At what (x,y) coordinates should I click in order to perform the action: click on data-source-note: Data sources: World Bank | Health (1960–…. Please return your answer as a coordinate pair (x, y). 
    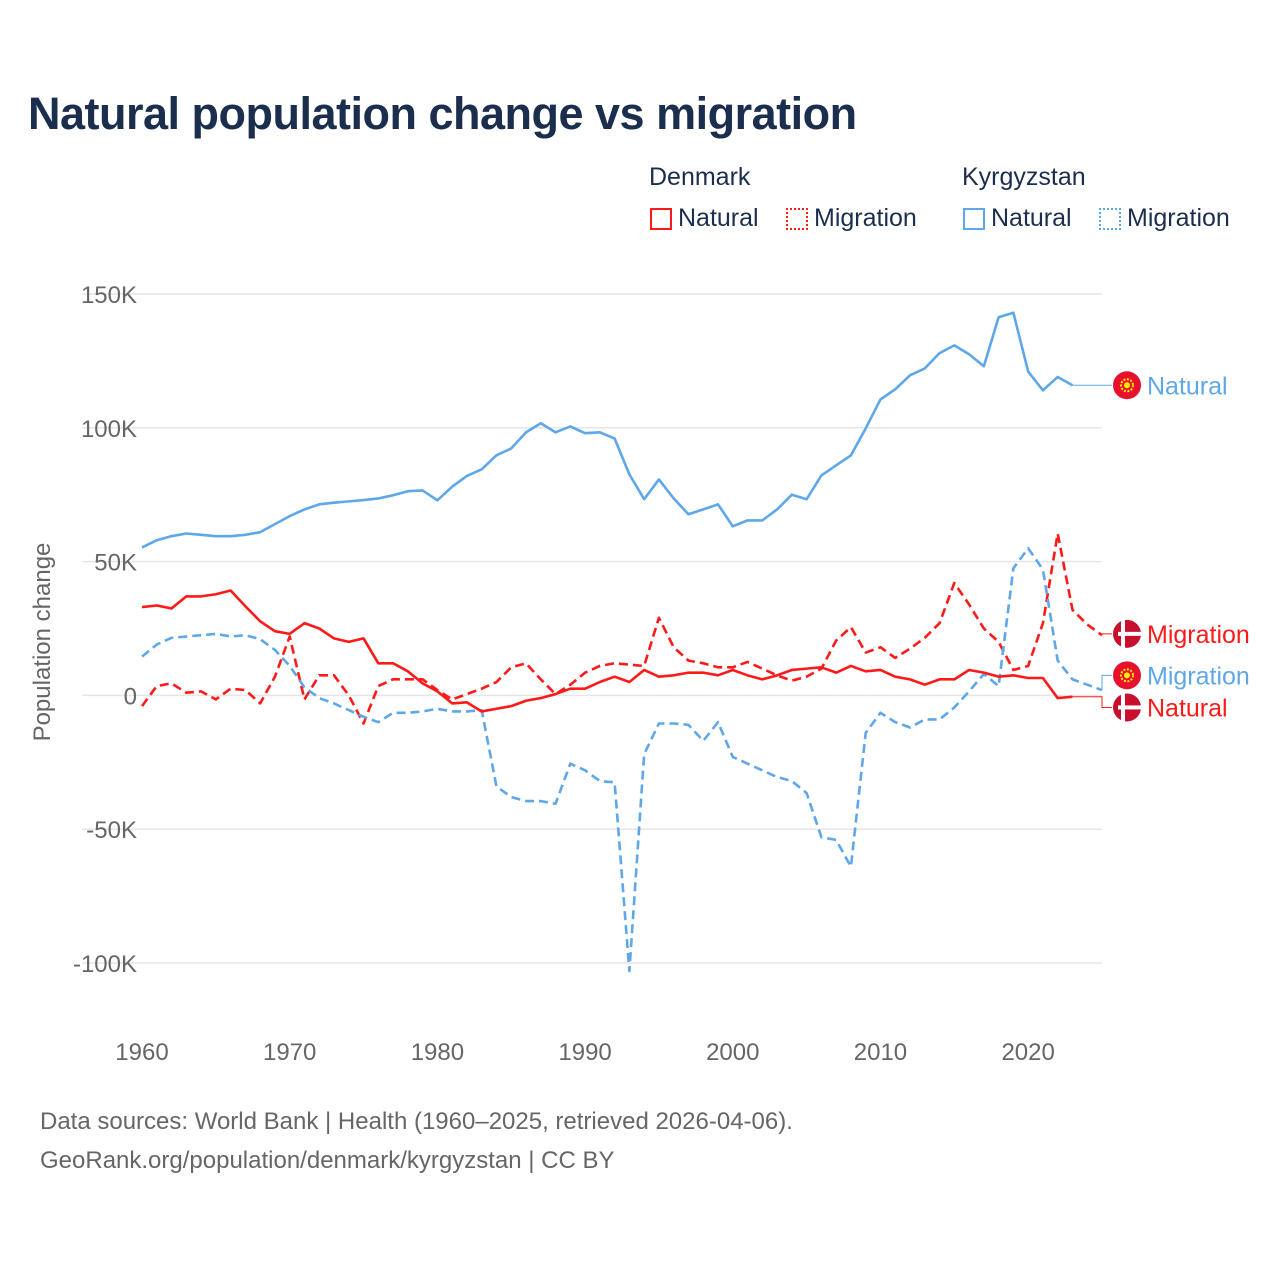
    Looking at the image, I should click on (416, 1121).